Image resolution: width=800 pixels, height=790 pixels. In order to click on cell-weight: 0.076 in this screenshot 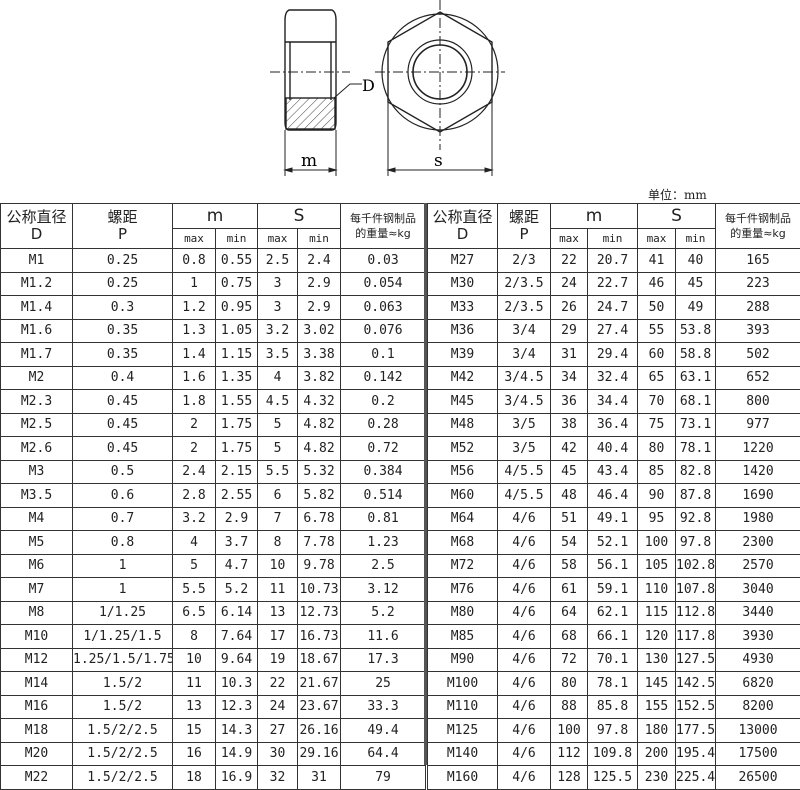, I will do `click(383, 331)`.